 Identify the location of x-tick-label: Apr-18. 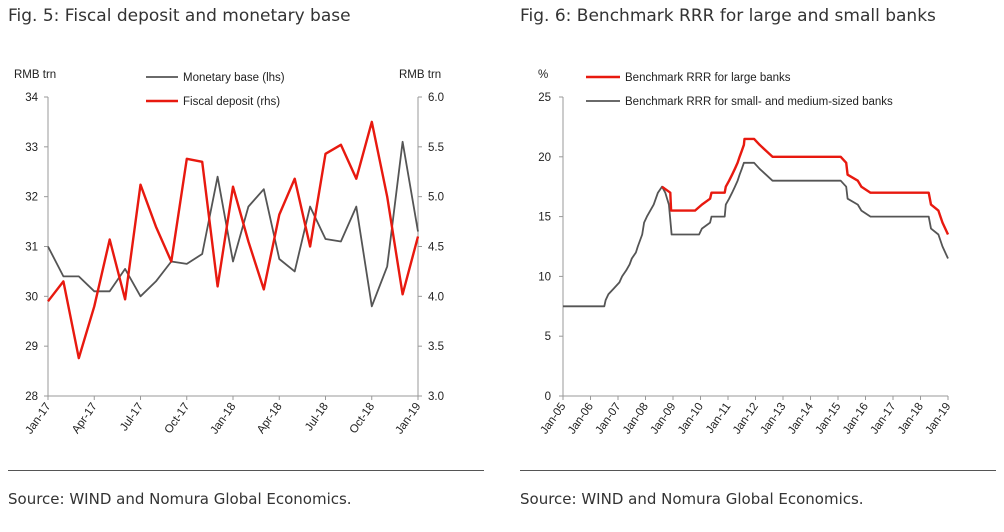
(270, 418).